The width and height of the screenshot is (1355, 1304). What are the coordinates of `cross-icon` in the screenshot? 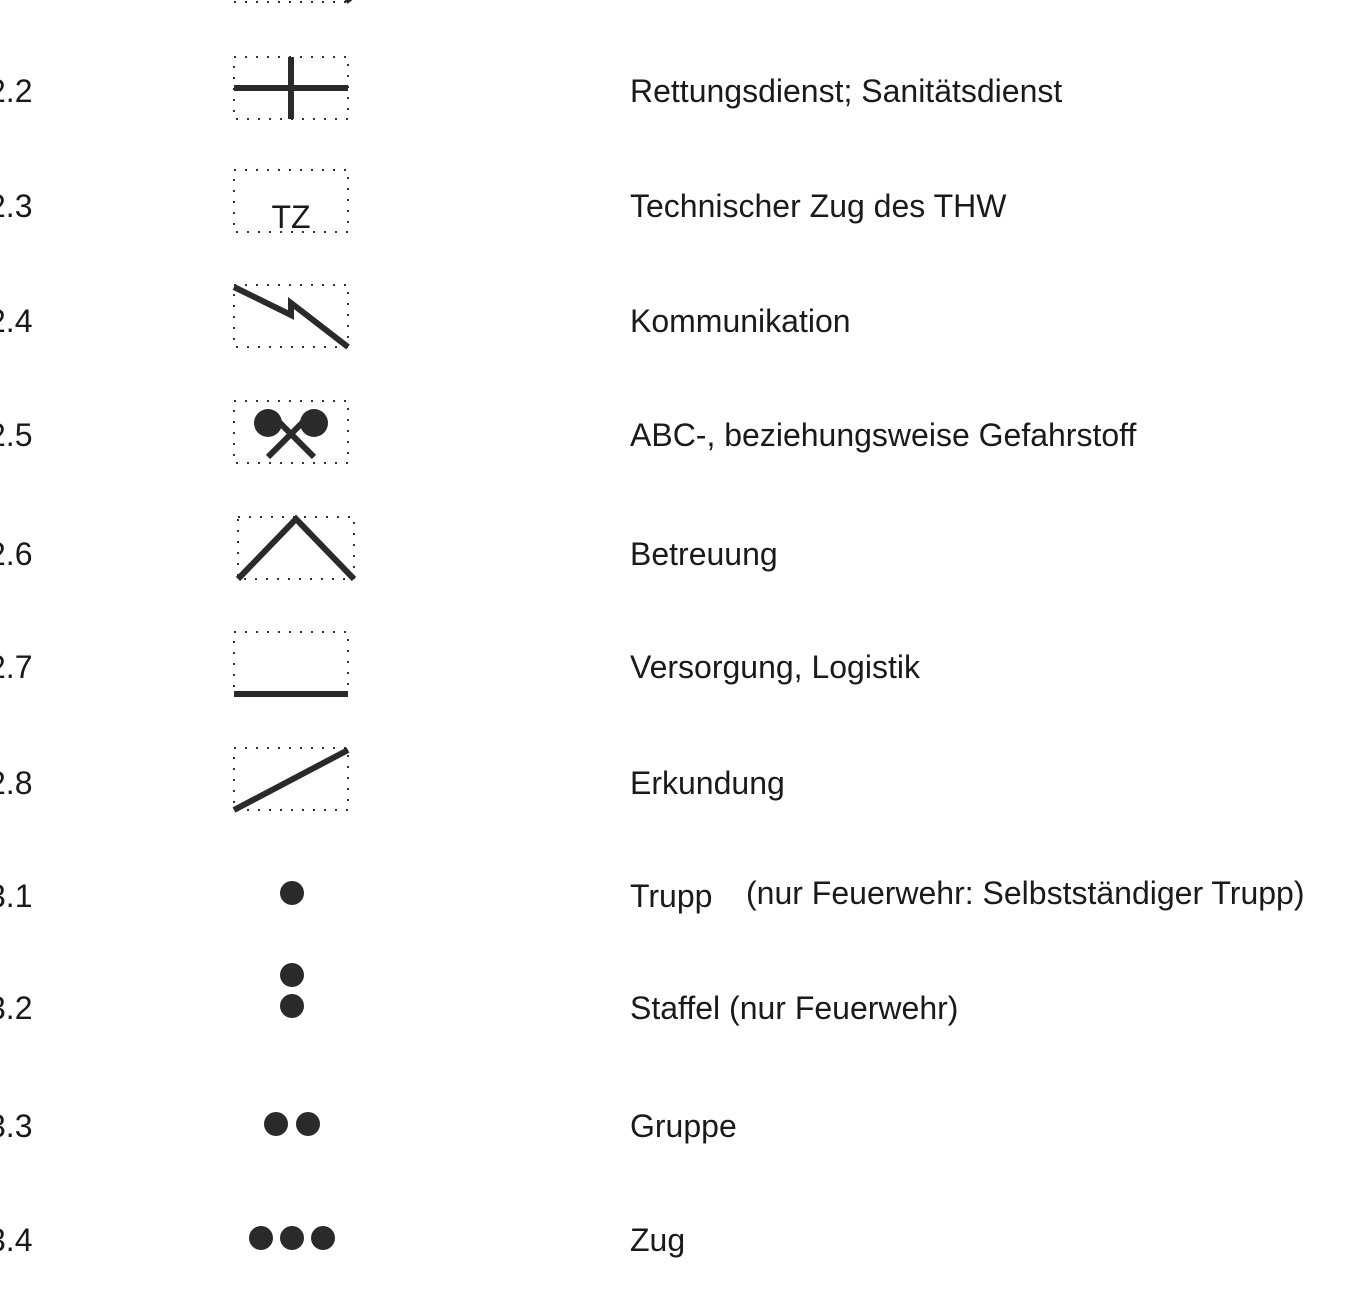 It's located at (291, 88).